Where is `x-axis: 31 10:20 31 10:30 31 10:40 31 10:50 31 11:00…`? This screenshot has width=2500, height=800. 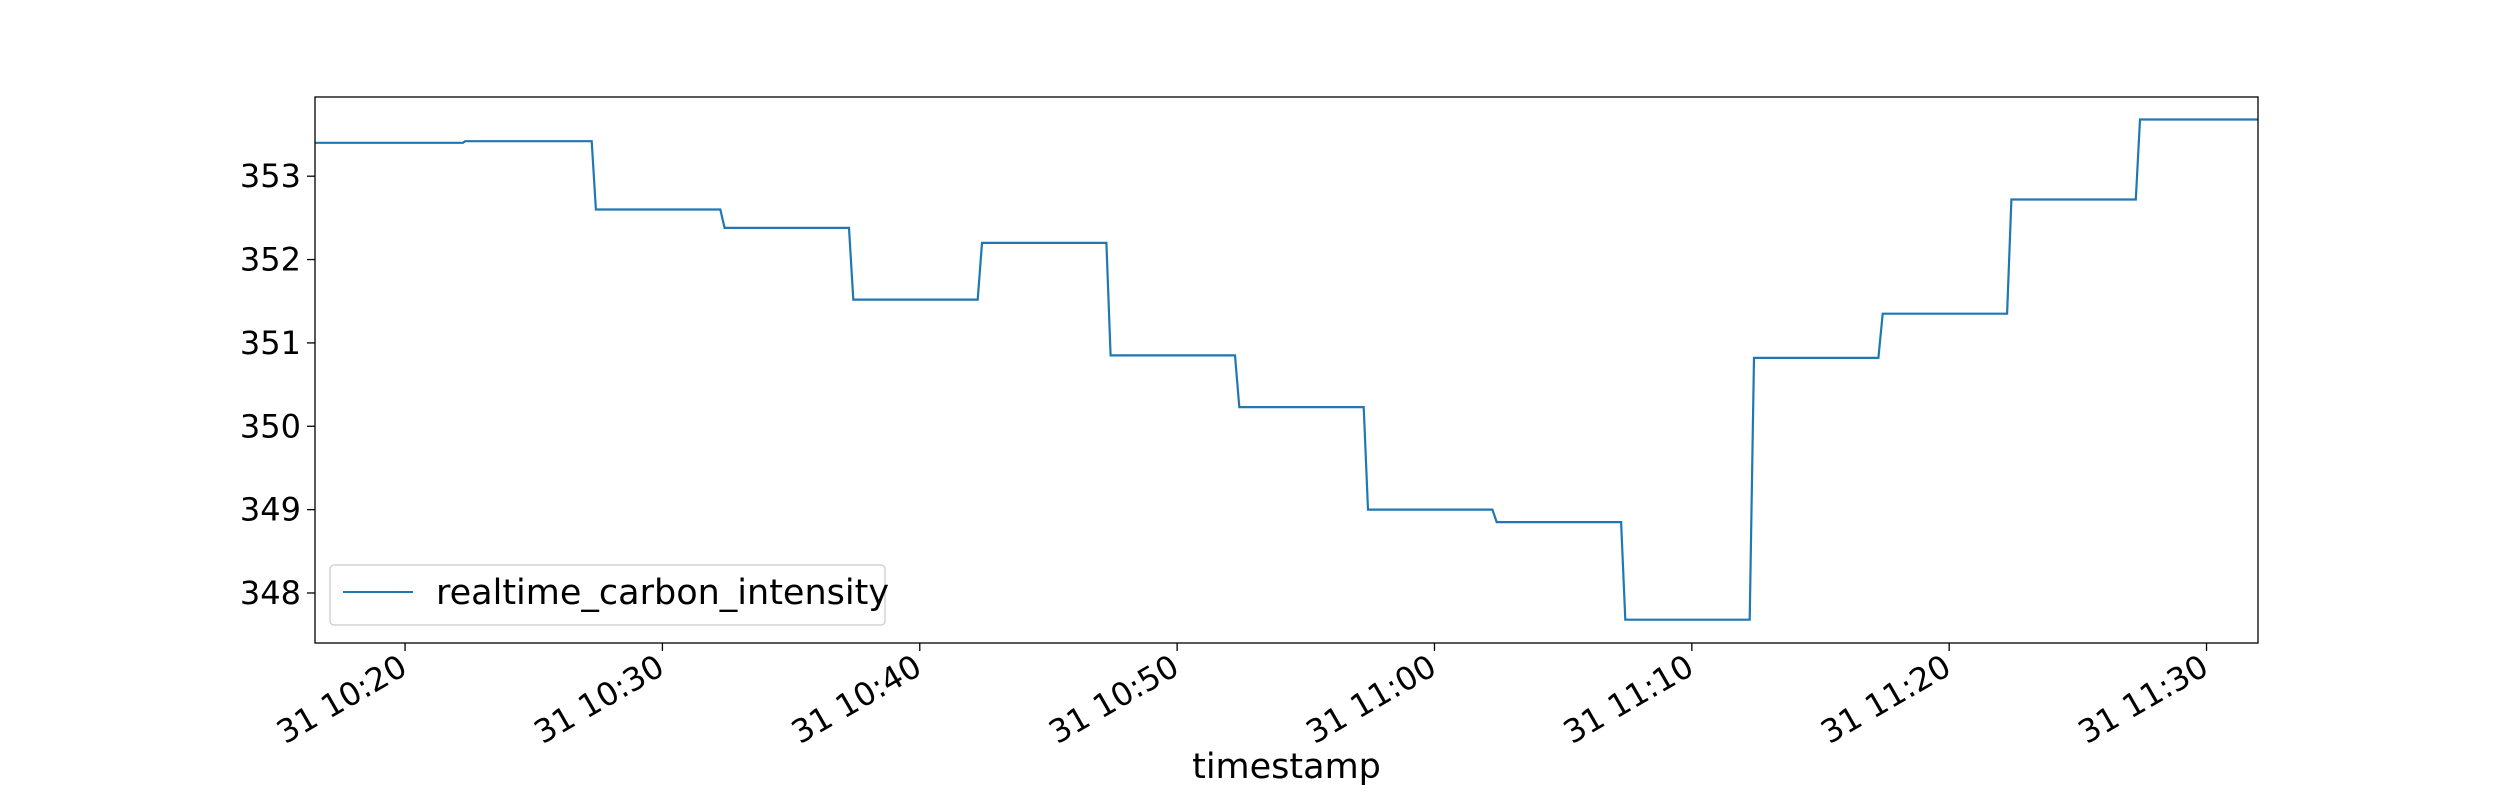 x-axis: 31 10:20 31 10:30 31 10:40 31 10:50 31 11:00… is located at coordinates (1242, 697).